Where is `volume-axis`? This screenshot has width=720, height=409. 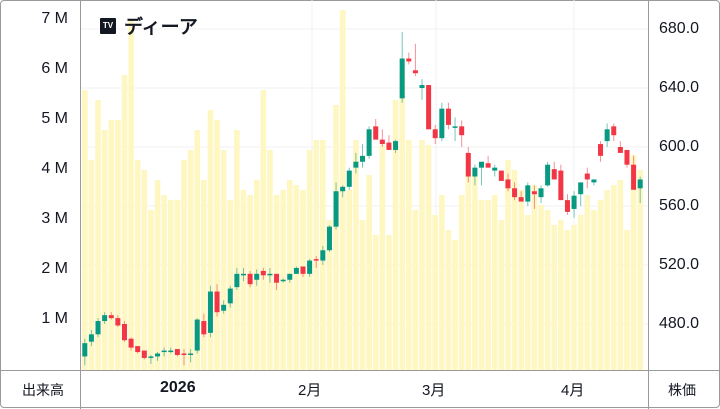 volume-axis is located at coordinates (40, 185).